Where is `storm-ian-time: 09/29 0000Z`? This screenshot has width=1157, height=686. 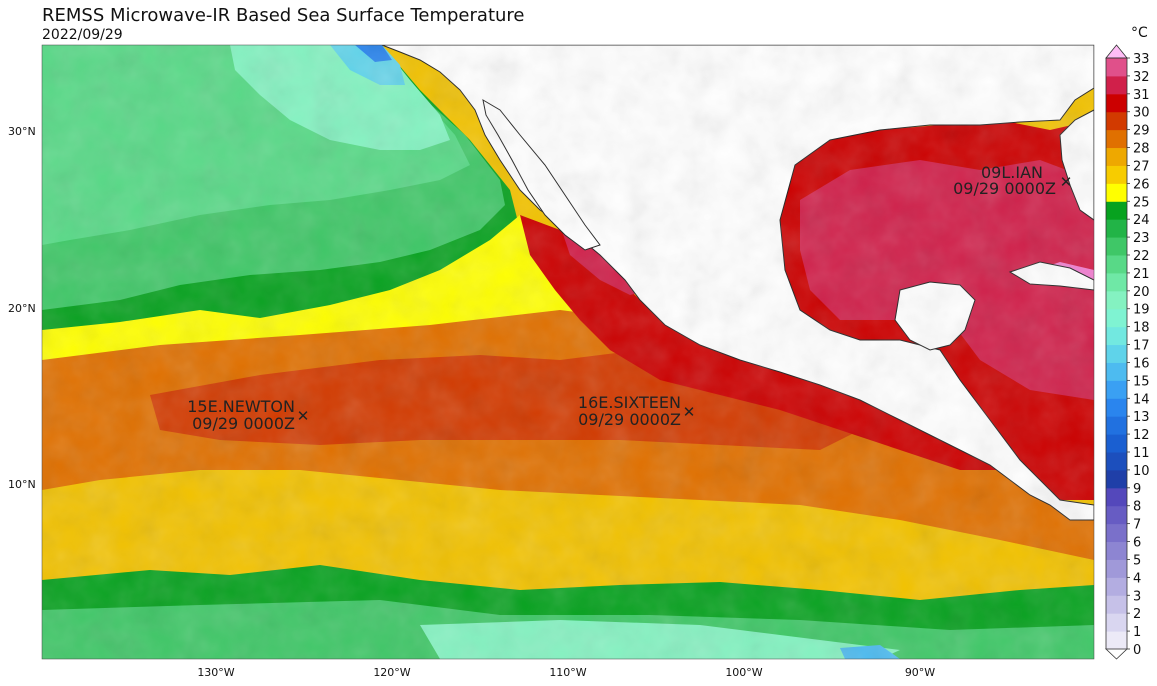
storm-ian-time: 09/29 0000Z is located at coordinates (1004, 188).